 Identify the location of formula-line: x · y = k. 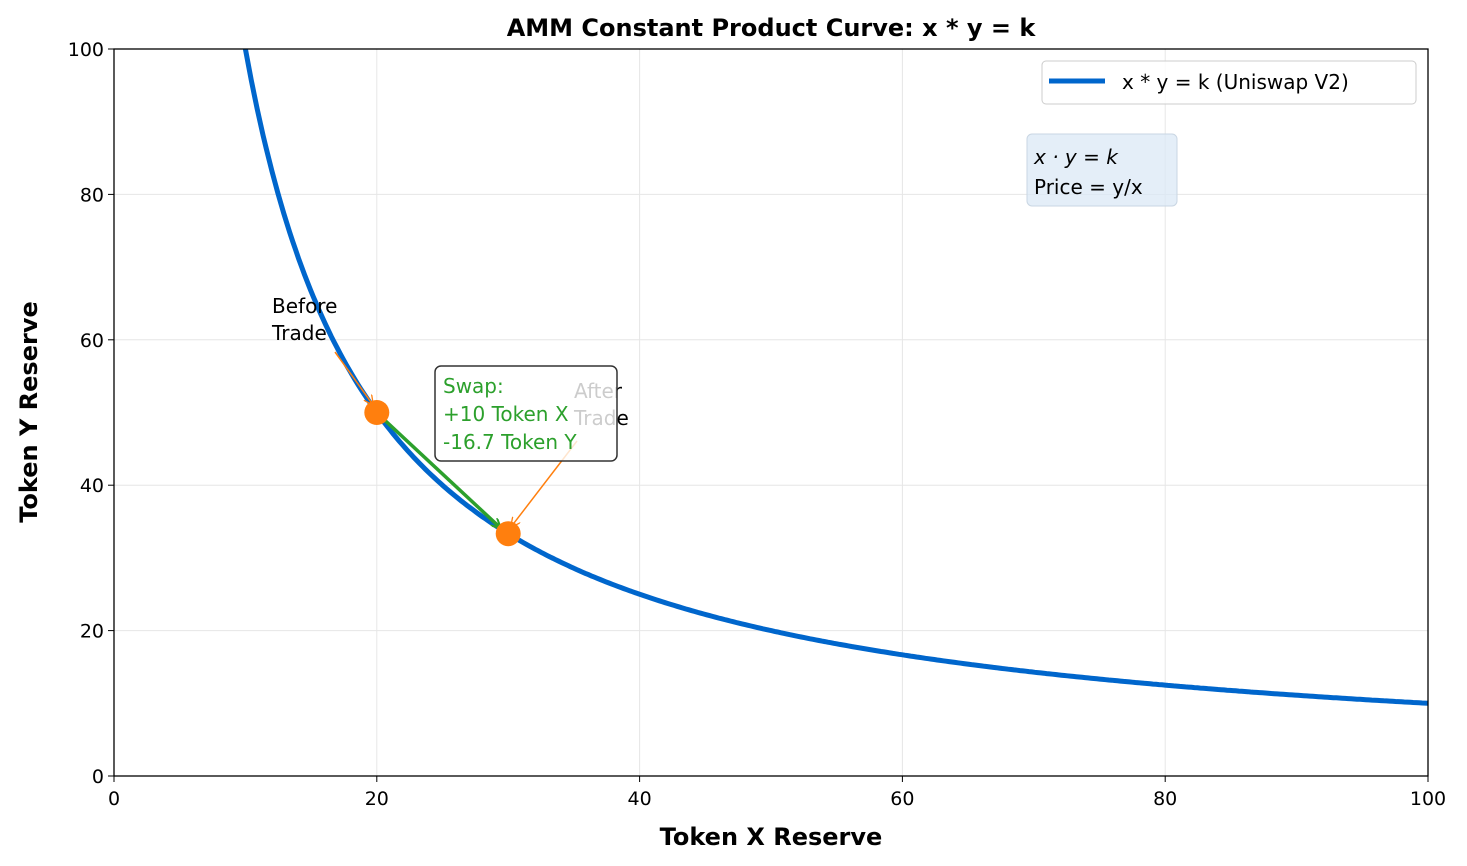
(1076, 157).